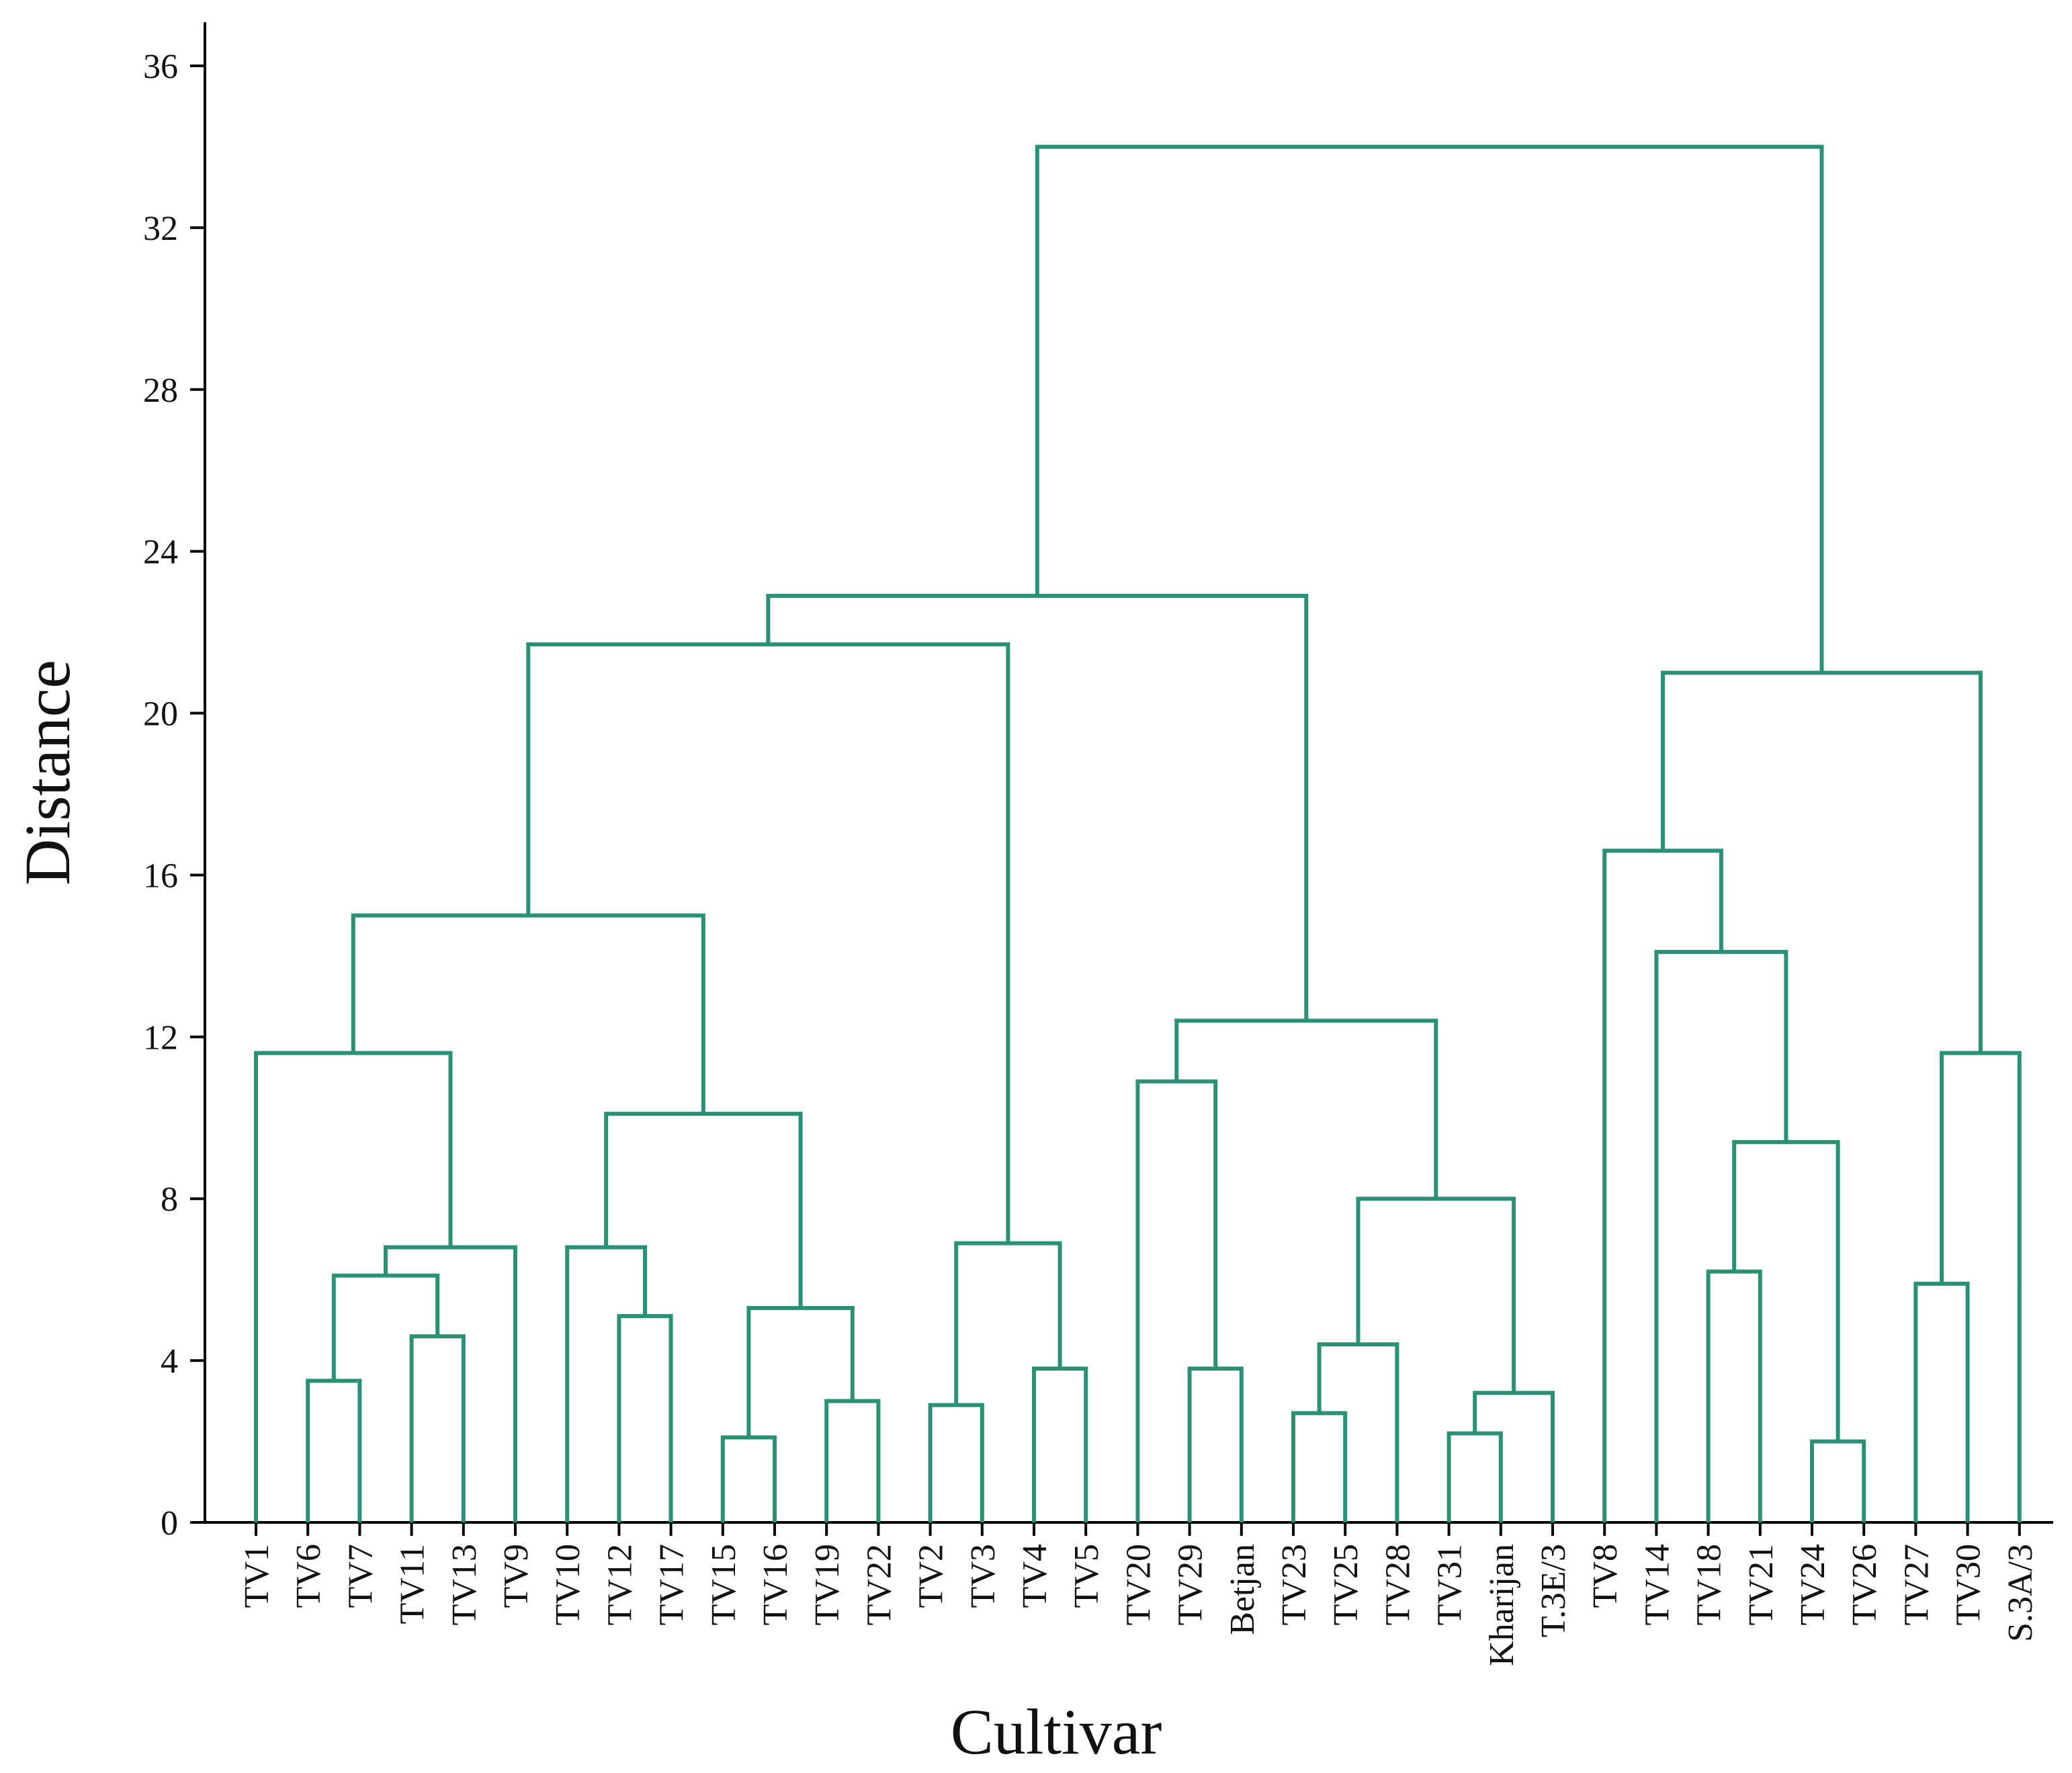 The image size is (2072, 1773). What do you see at coordinates (1554, 1591) in the screenshot?
I see `leaf-label: T.3E/3` at bounding box center [1554, 1591].